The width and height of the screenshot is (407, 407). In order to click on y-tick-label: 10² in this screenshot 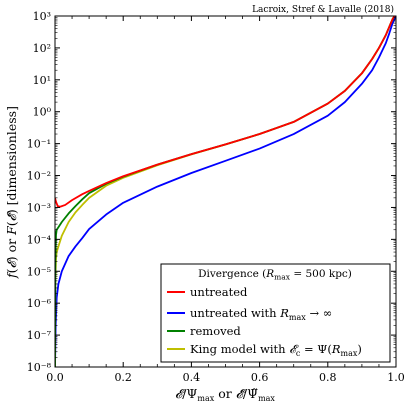, I will do `click(42, 48)`.